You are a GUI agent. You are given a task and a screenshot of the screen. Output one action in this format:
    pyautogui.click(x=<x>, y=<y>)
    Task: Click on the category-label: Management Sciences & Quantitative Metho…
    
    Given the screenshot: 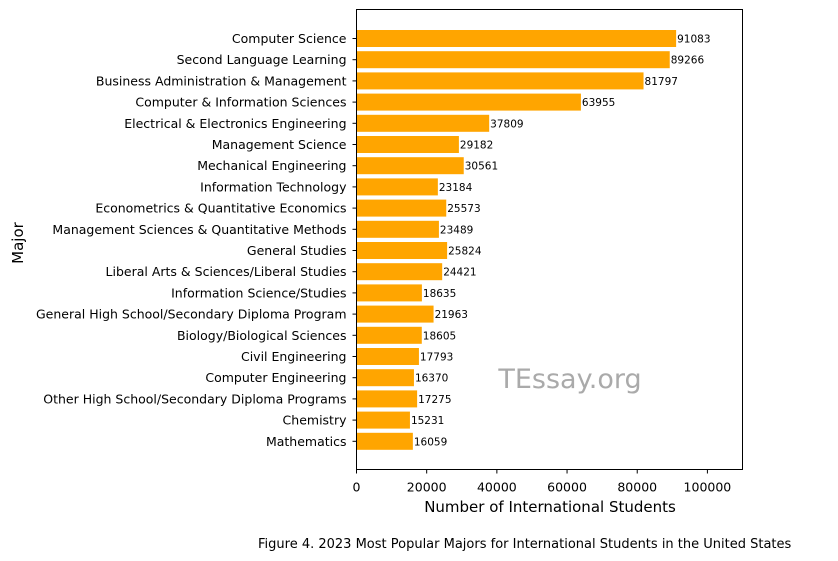 What is the action you would take?
    pyautogui.click(x=199, y=229)
    